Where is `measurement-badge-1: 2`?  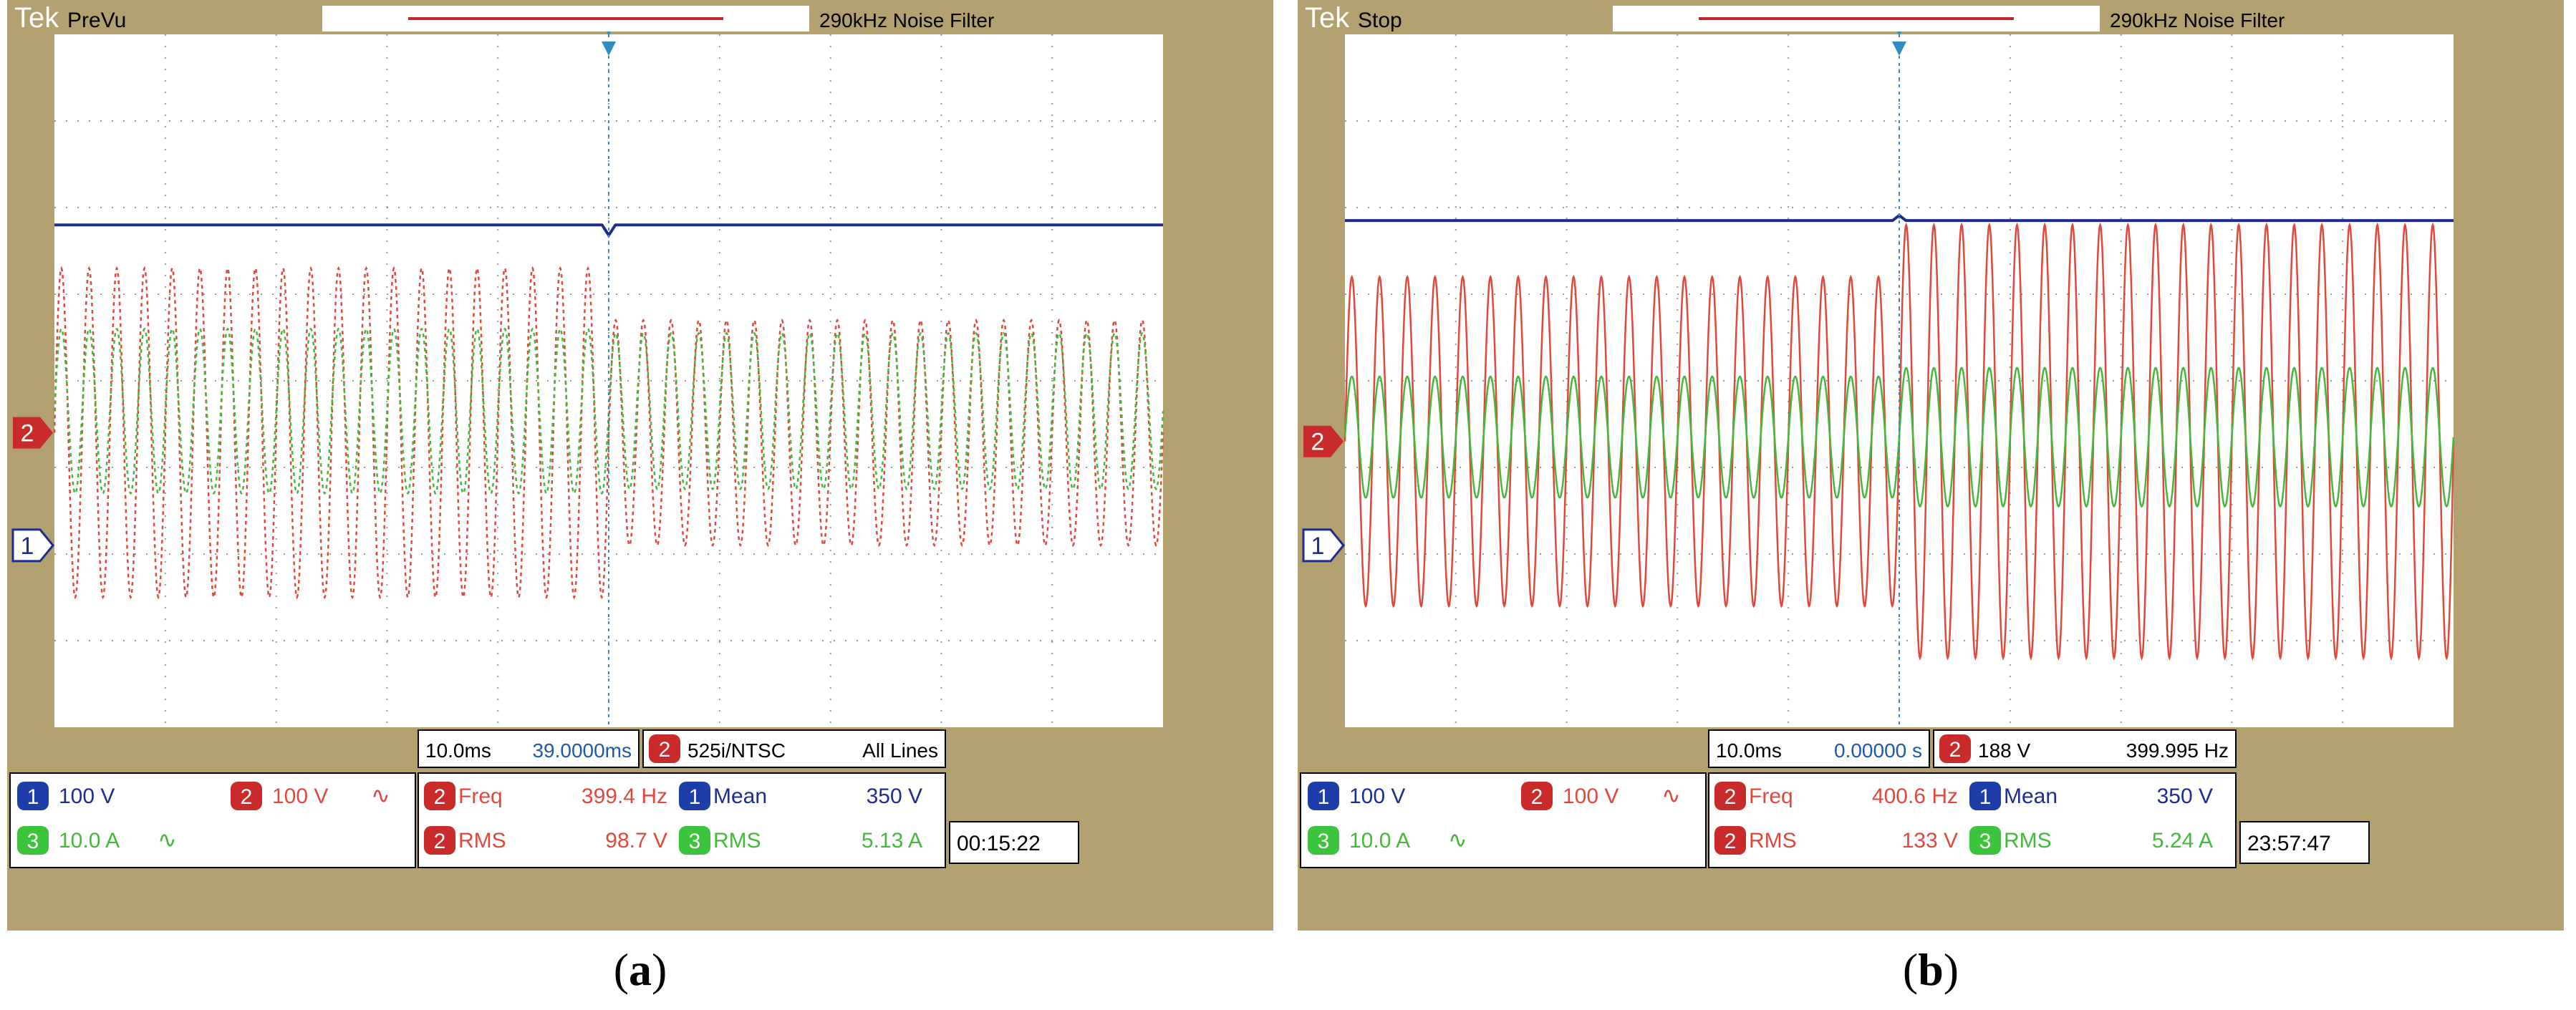 measurement-badge-1: 2 is located at coordinates (439, 796).